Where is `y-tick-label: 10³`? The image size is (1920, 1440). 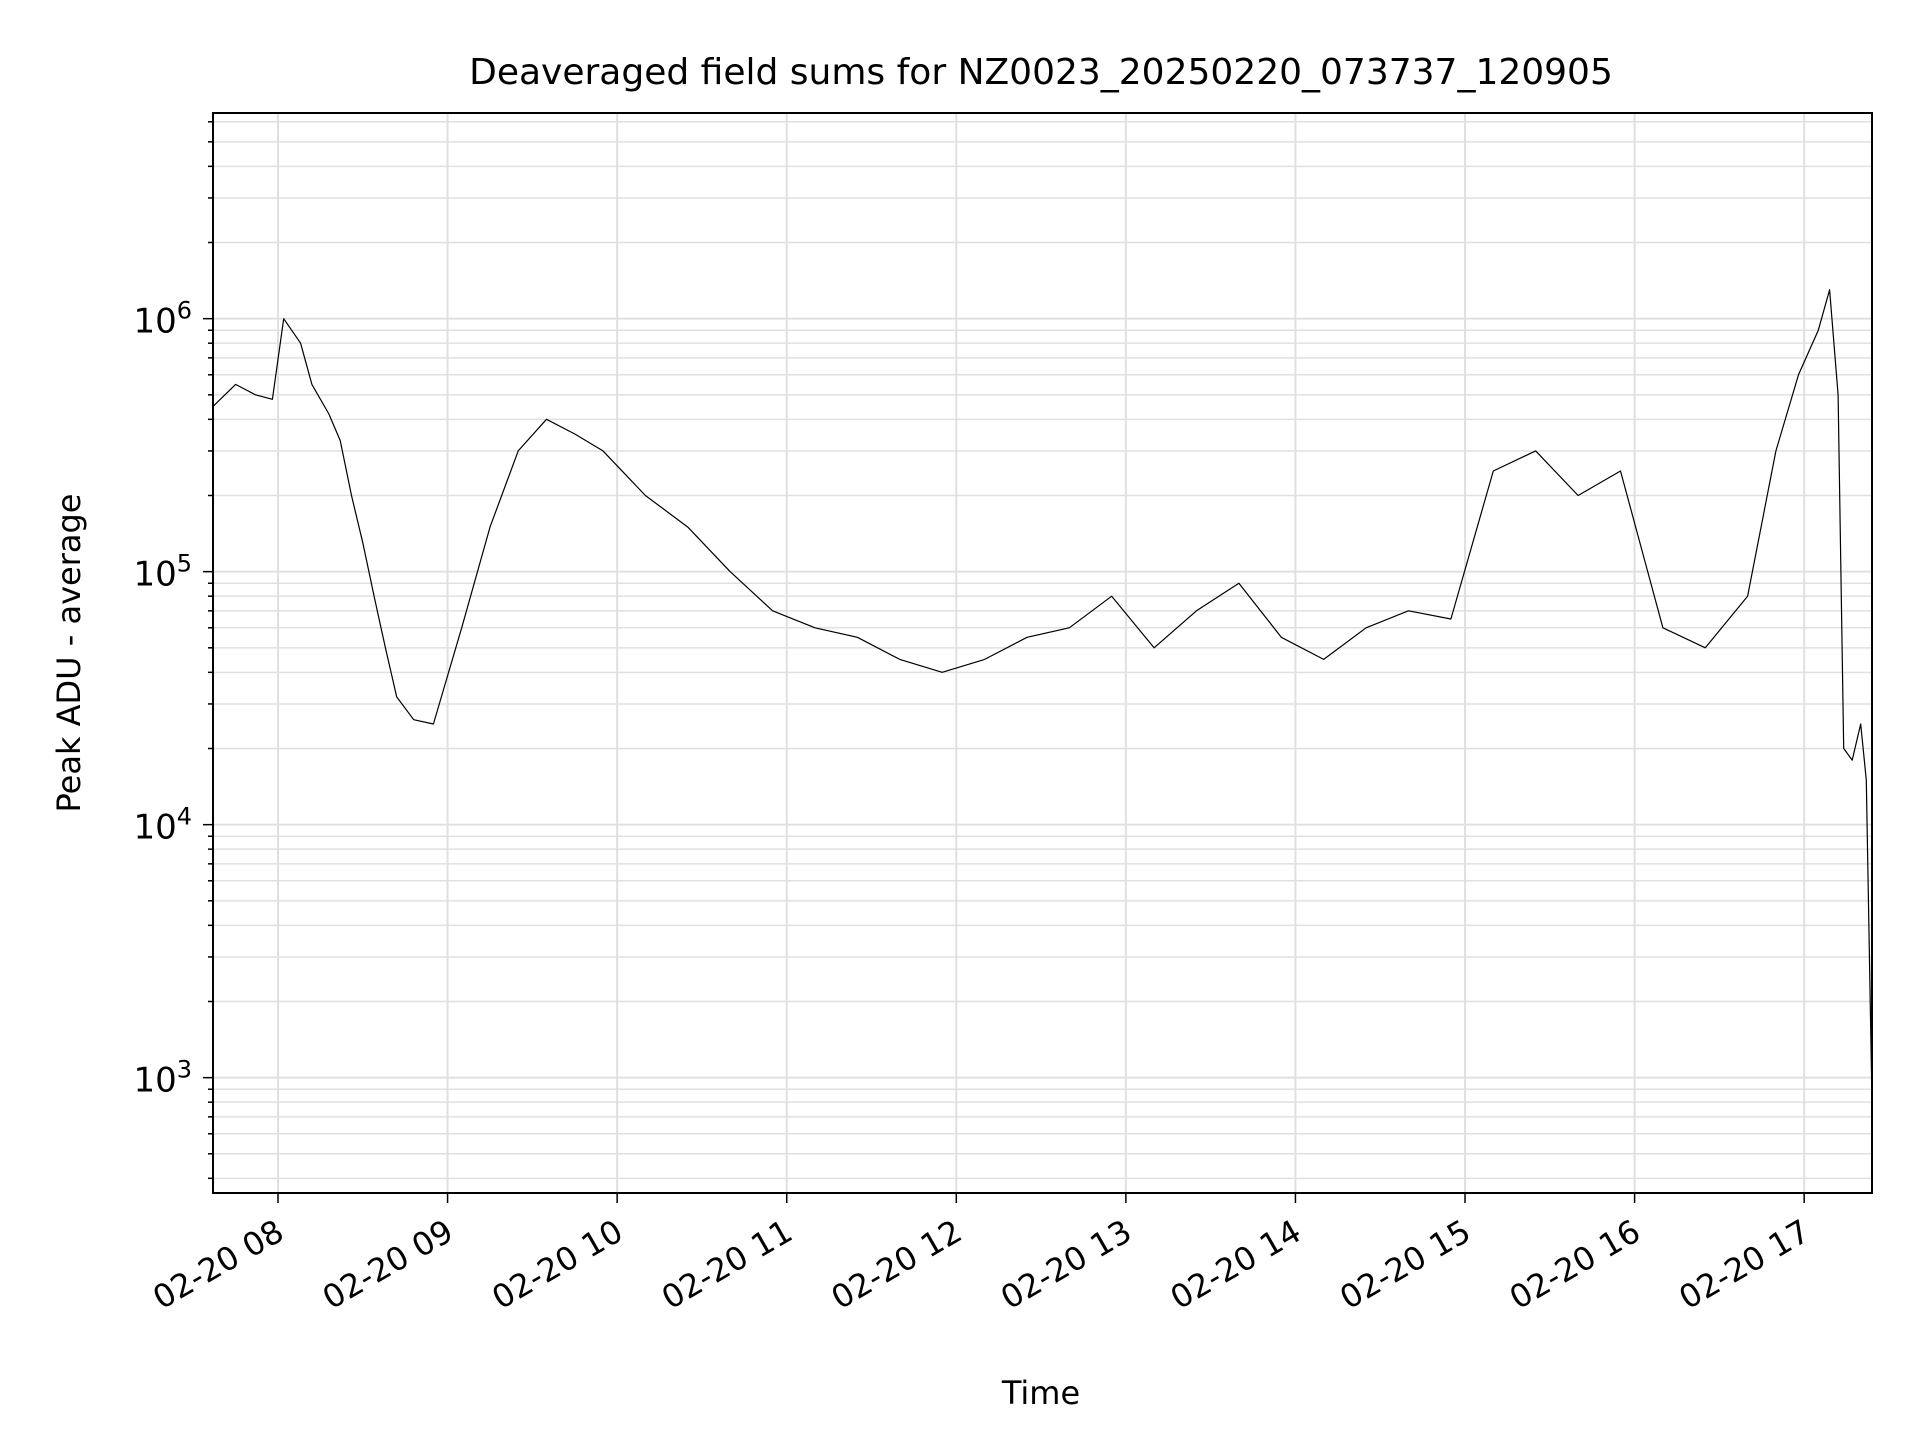 y-tick-label: 10³ is located at coordinates (162, 1078).